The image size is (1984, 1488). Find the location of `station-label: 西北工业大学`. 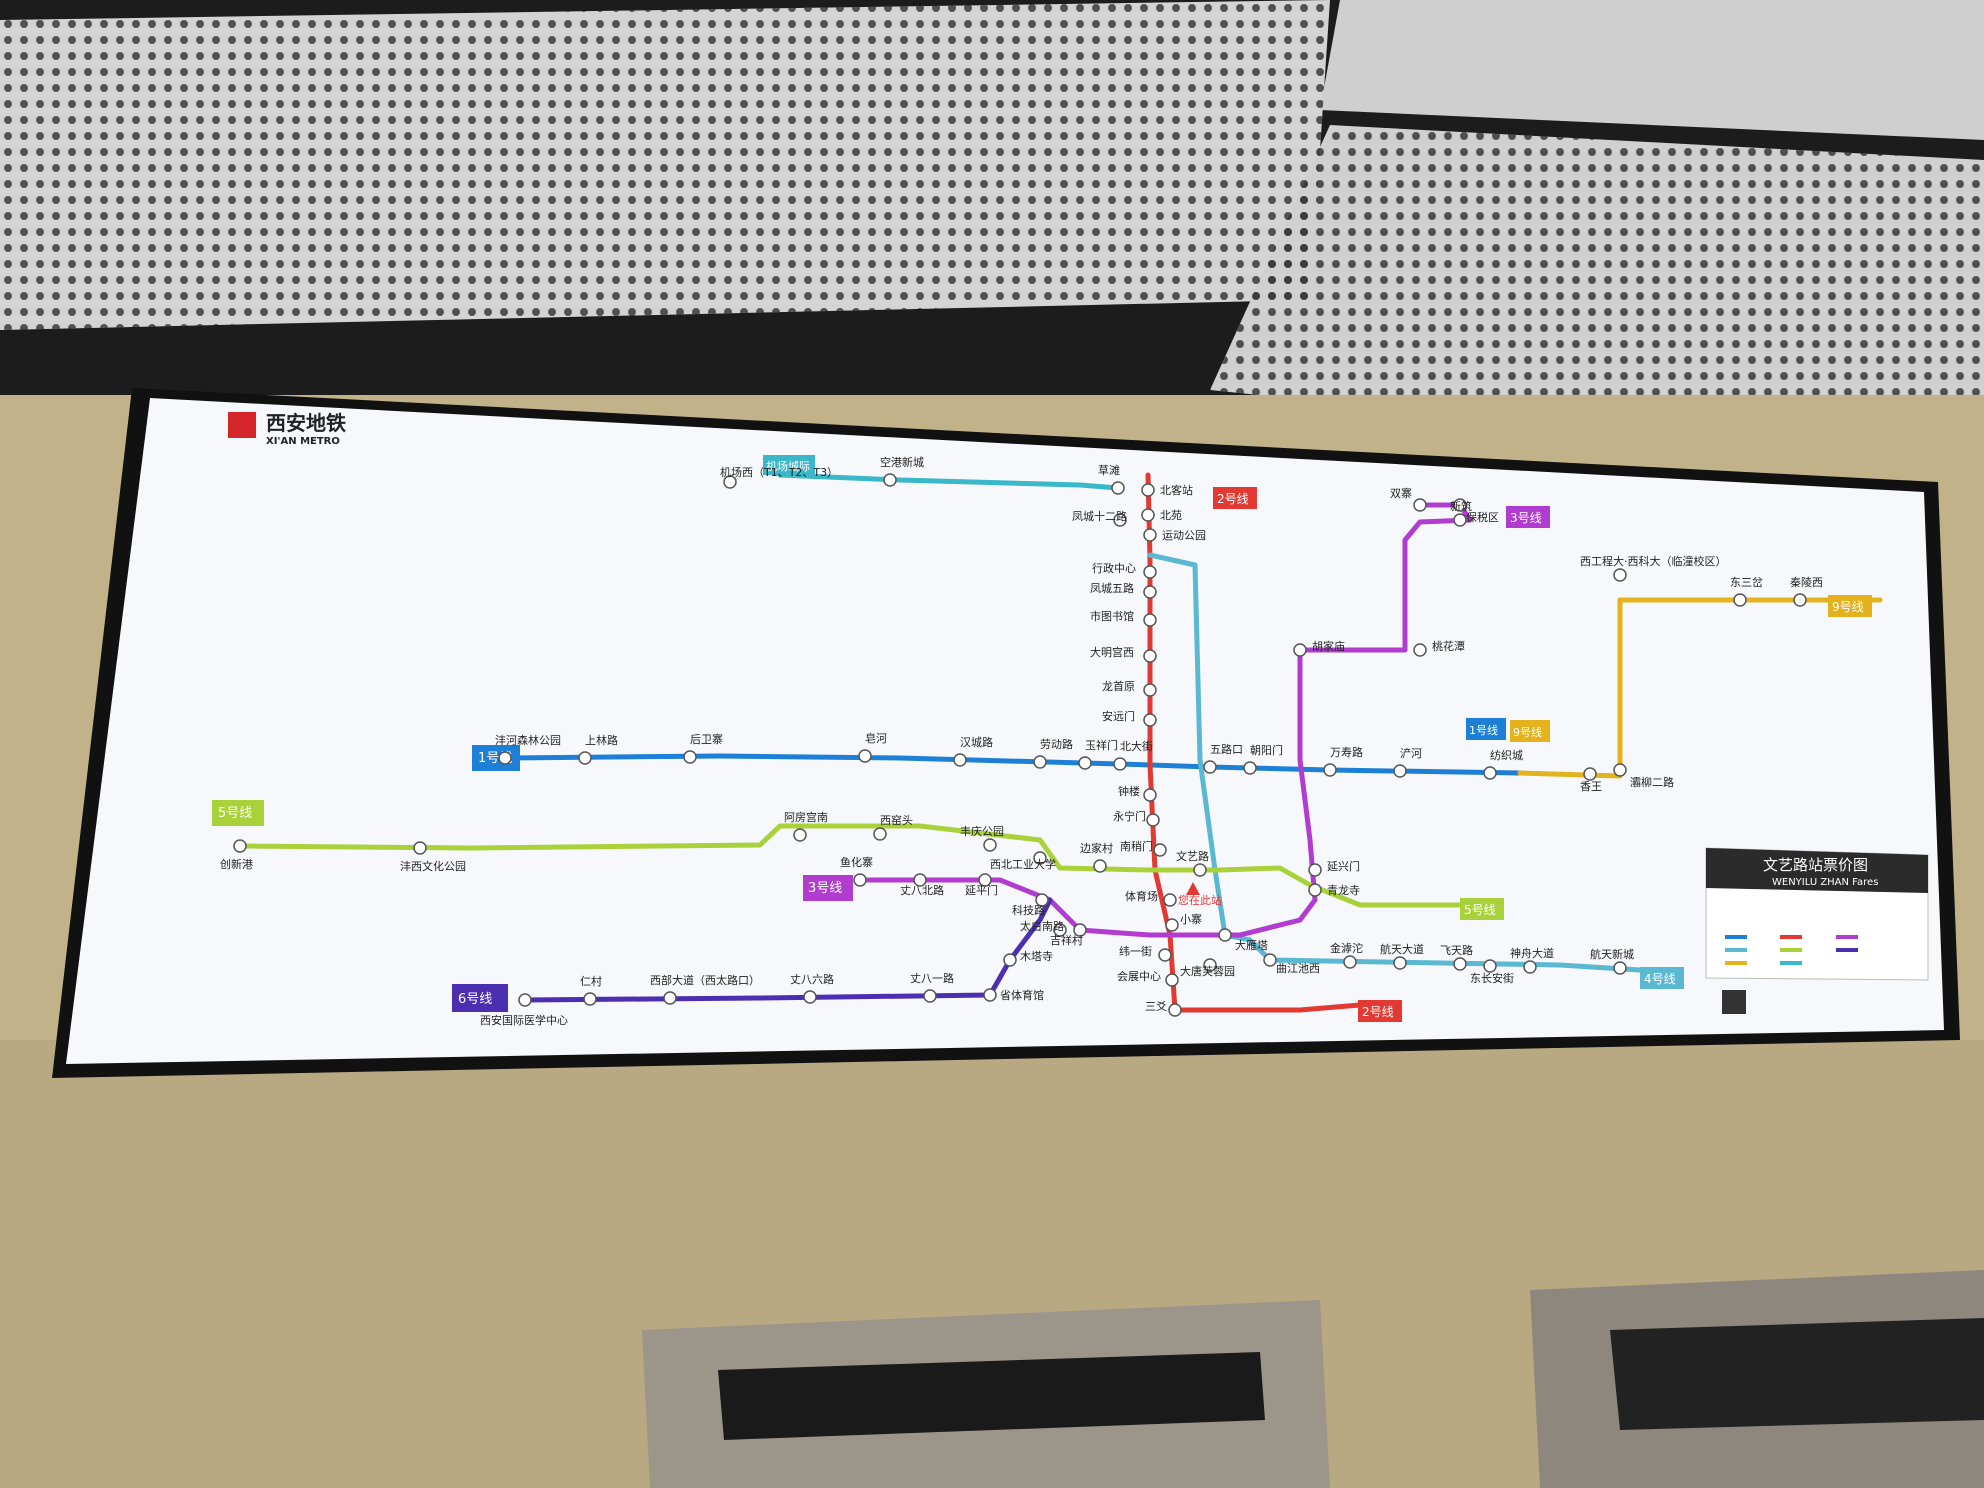

station-label: 西北工业大学 is located at coordinates (1023, 864).